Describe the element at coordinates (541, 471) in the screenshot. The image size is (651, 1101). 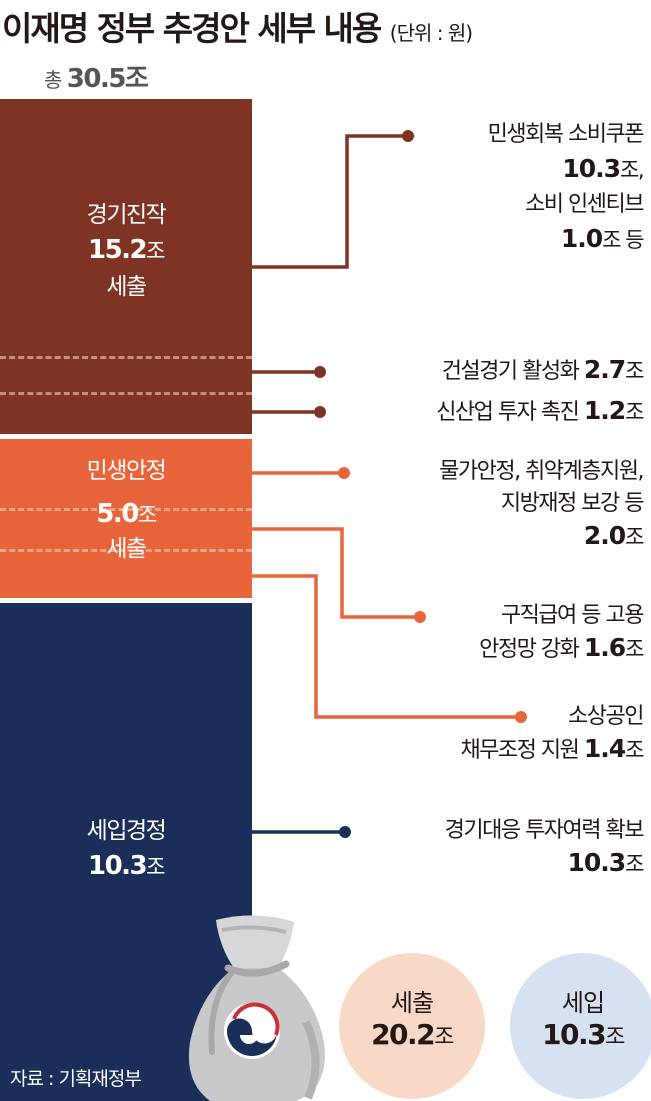
I see `ann-text: 물가안정, 취약계층지원,` at that location.